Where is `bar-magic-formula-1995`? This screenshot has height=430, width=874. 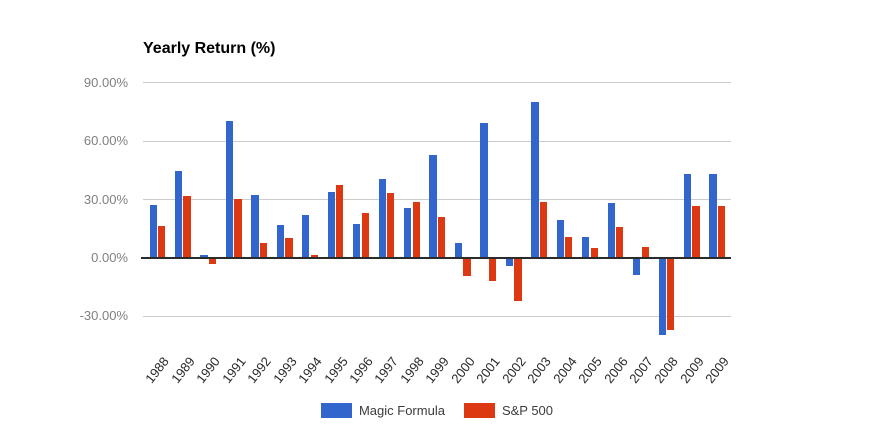
bar-magic-formula-1995 is located at coordinates (331, 224).